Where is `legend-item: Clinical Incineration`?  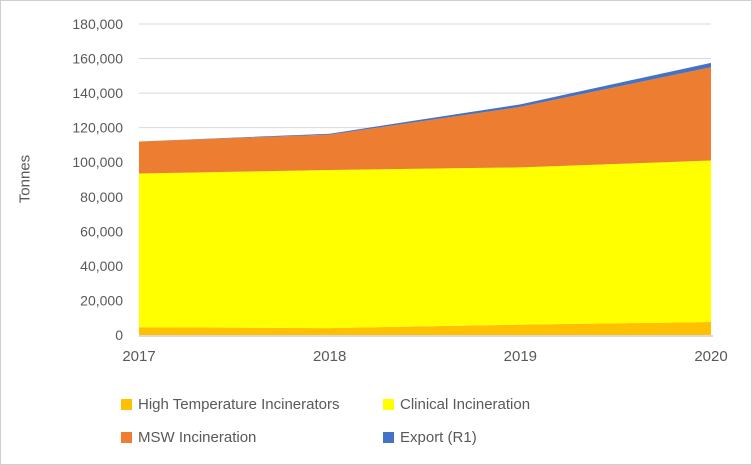
legend-item: Clinical Incineration is located at coordinates (456, 404).